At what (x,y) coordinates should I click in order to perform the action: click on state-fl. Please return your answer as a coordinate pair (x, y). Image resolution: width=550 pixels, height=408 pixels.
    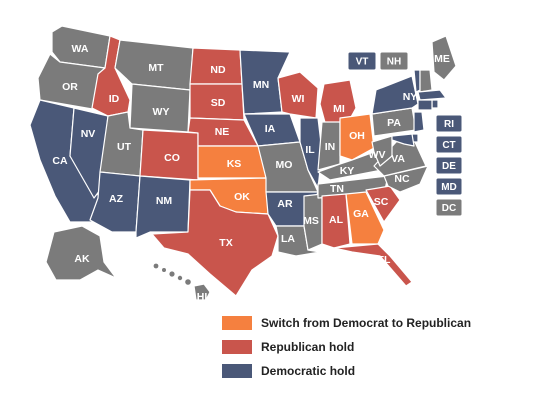
    Looking at the image, I should click on (373, 265).